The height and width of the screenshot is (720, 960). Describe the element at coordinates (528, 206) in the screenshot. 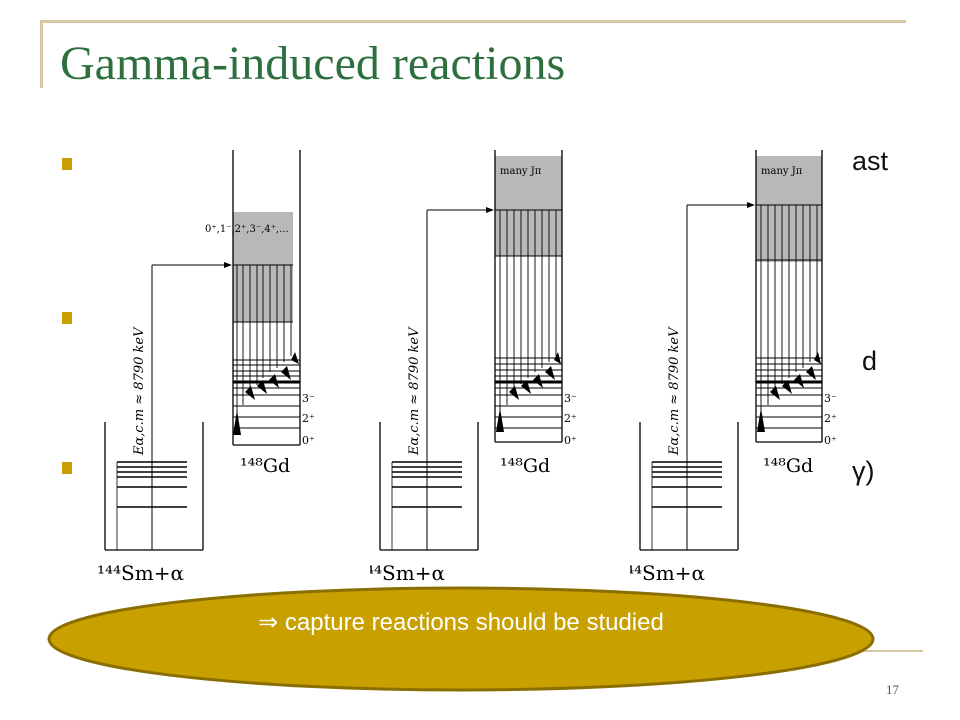

I see `continuum-region` at that location.